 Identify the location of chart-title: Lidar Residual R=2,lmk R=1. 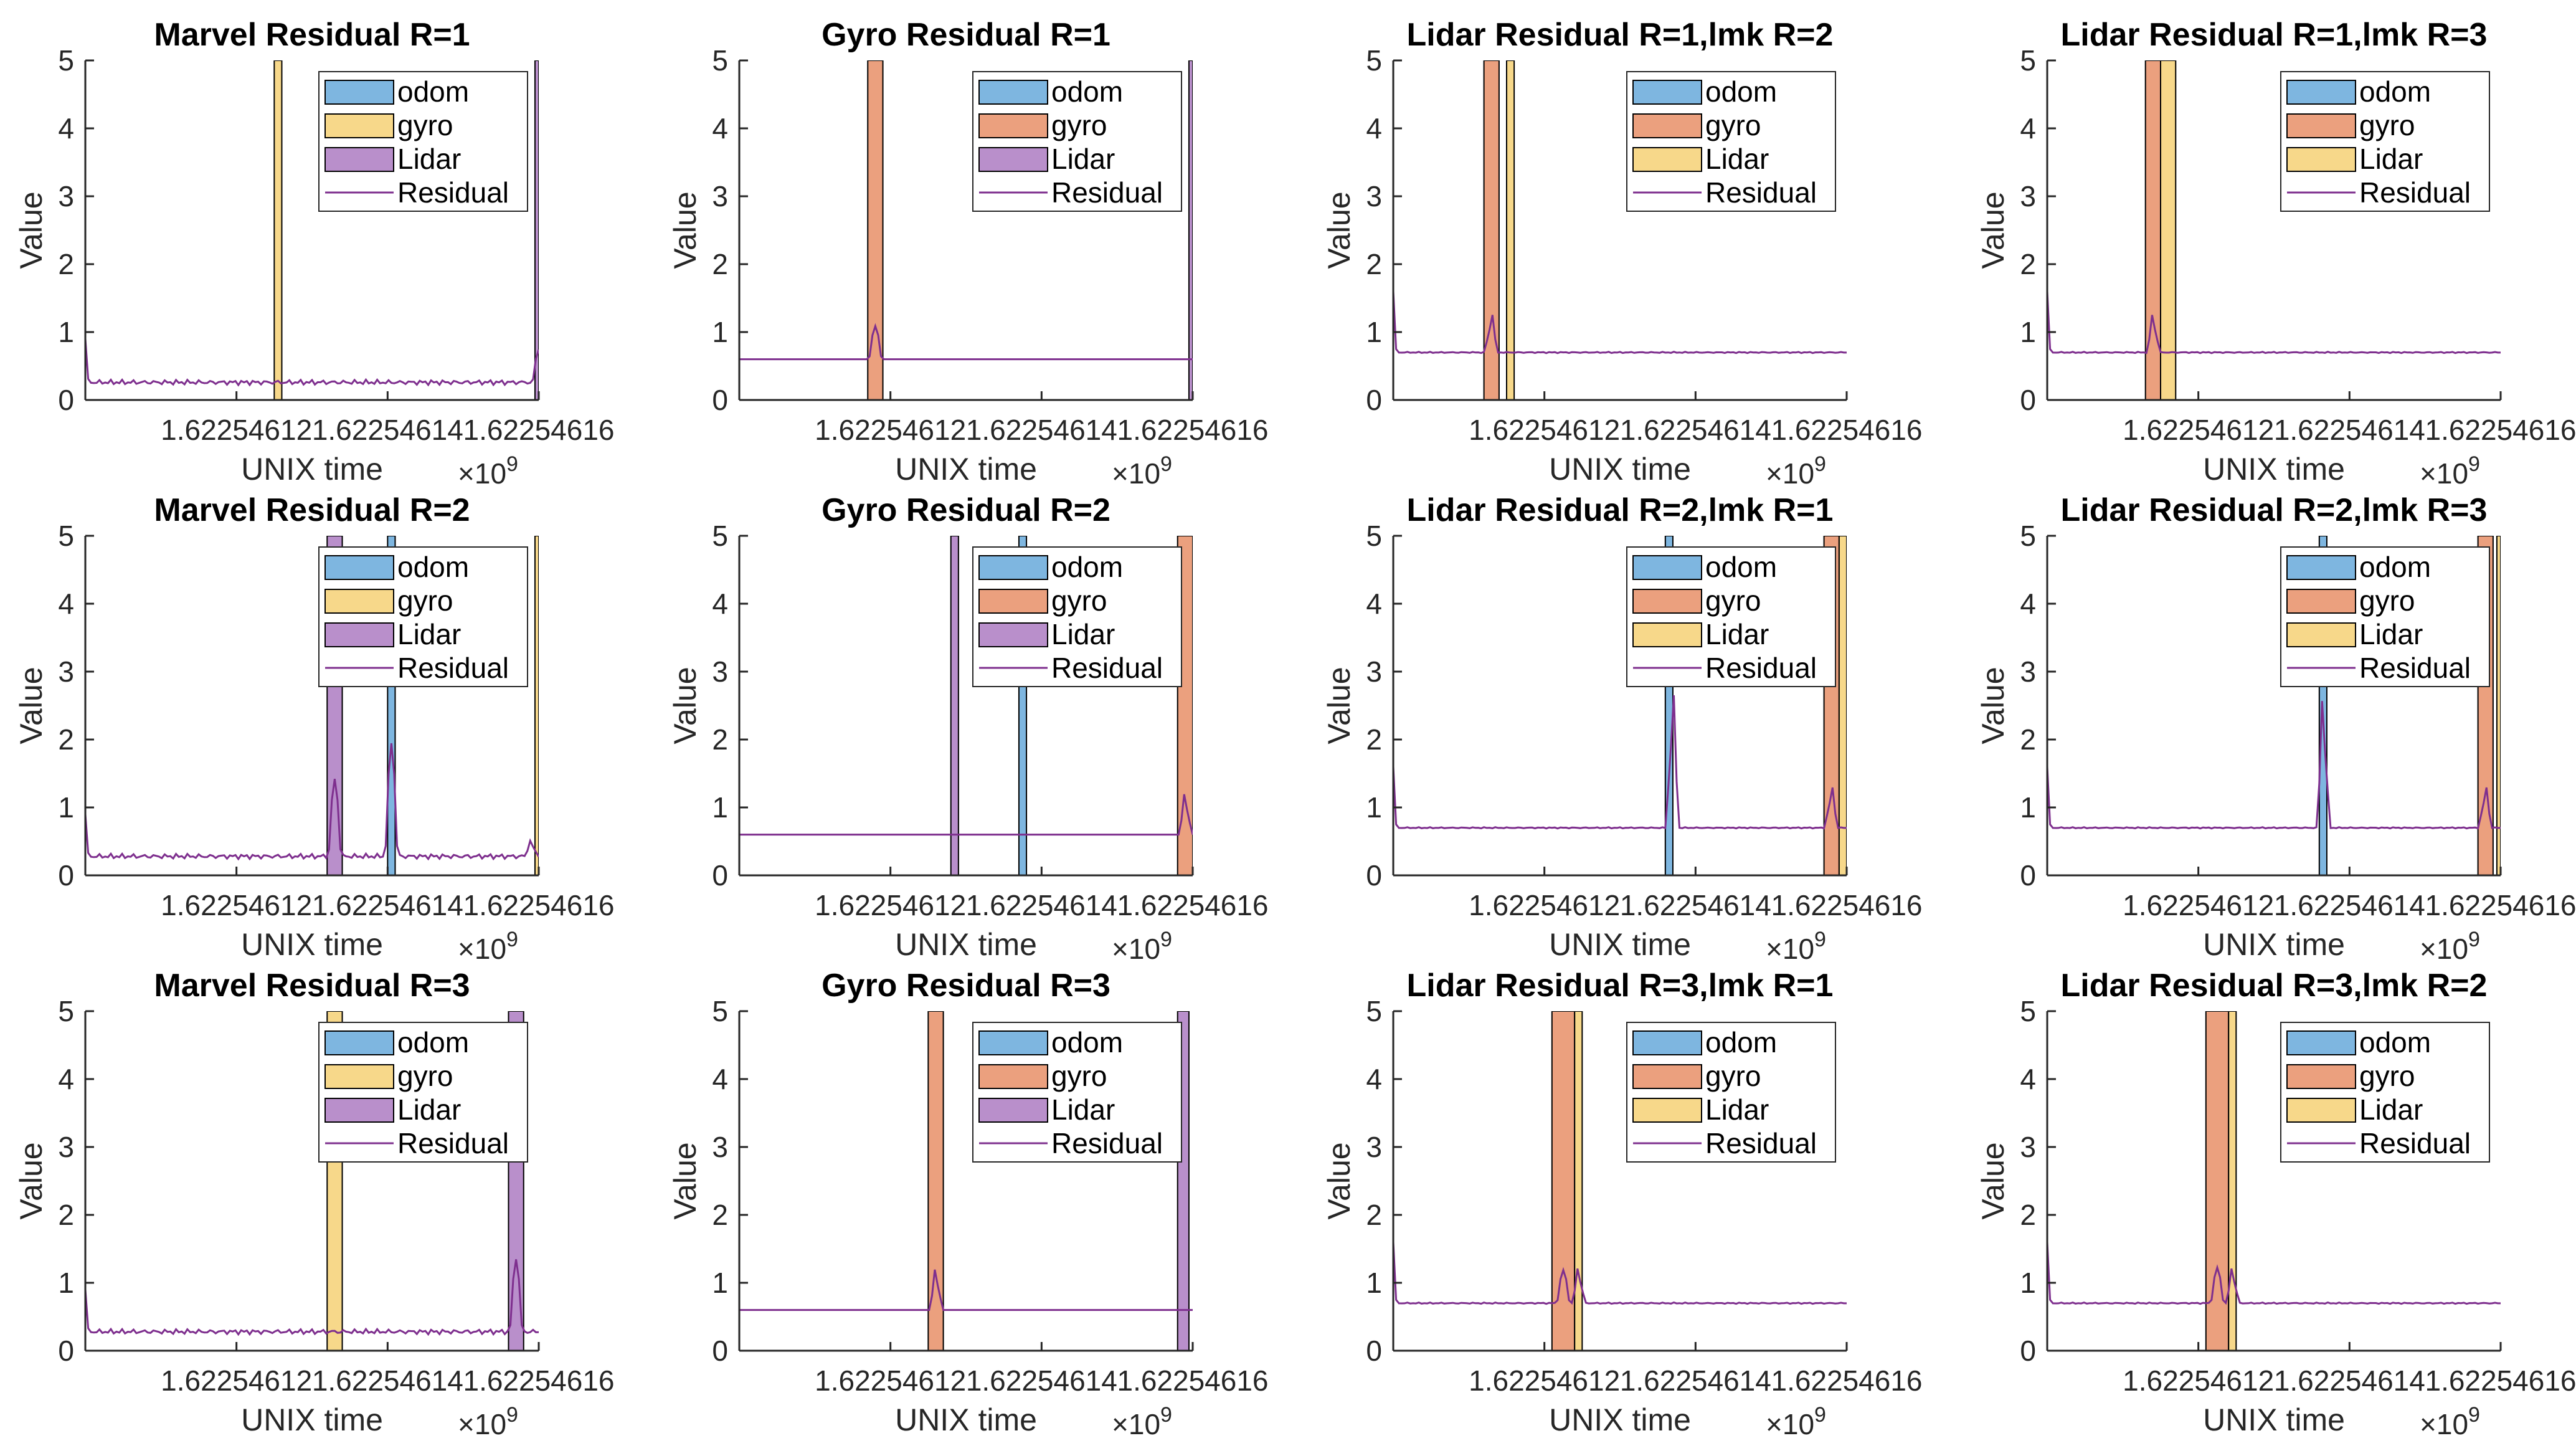
(1620, 510).